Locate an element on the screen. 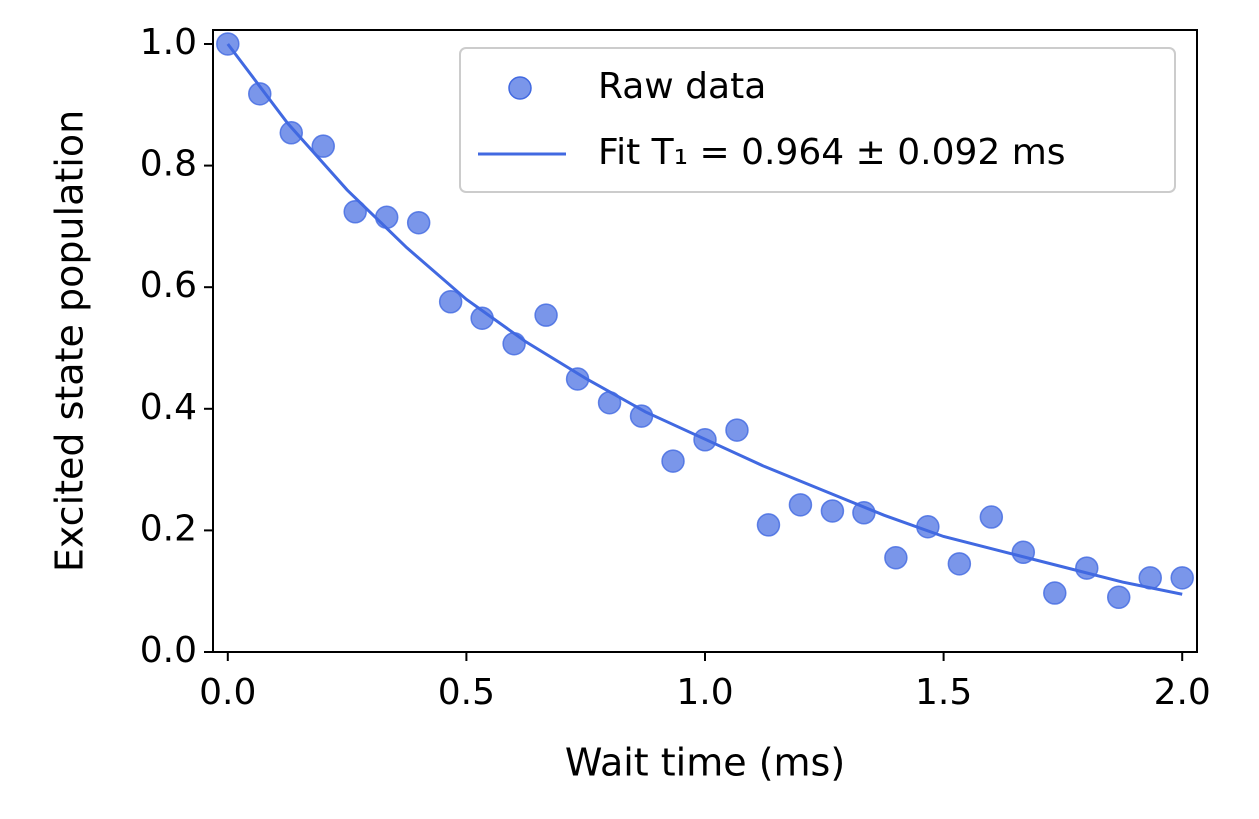 The width and height of the screenshot is (1259, 819). y-tick-label: 0.6 is located at coordinates (168, 285).